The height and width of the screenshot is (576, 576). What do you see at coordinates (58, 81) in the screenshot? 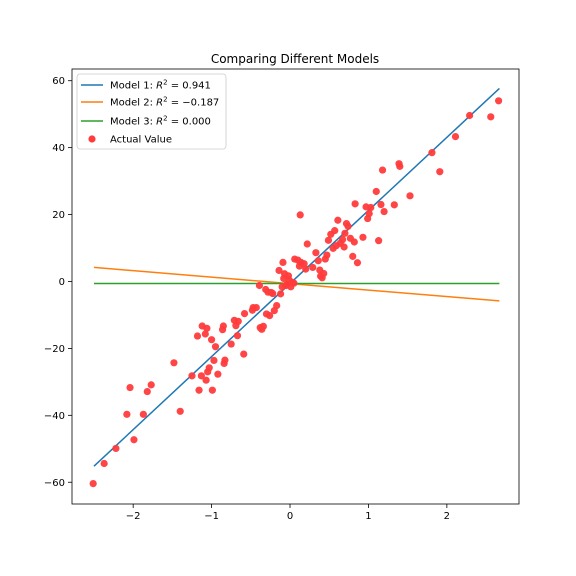
I see `y-tick-label: 60` at bounding box center [58, 81].